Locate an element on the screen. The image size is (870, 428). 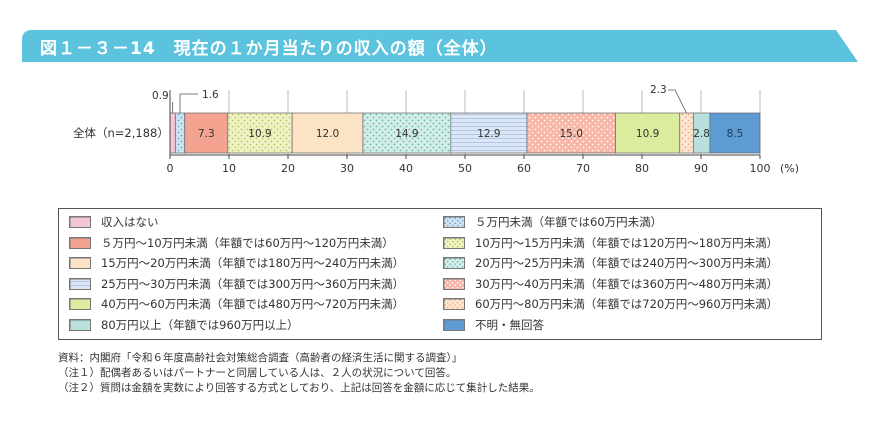
x-tick-label: 90 is located at coordinates (701, 168).